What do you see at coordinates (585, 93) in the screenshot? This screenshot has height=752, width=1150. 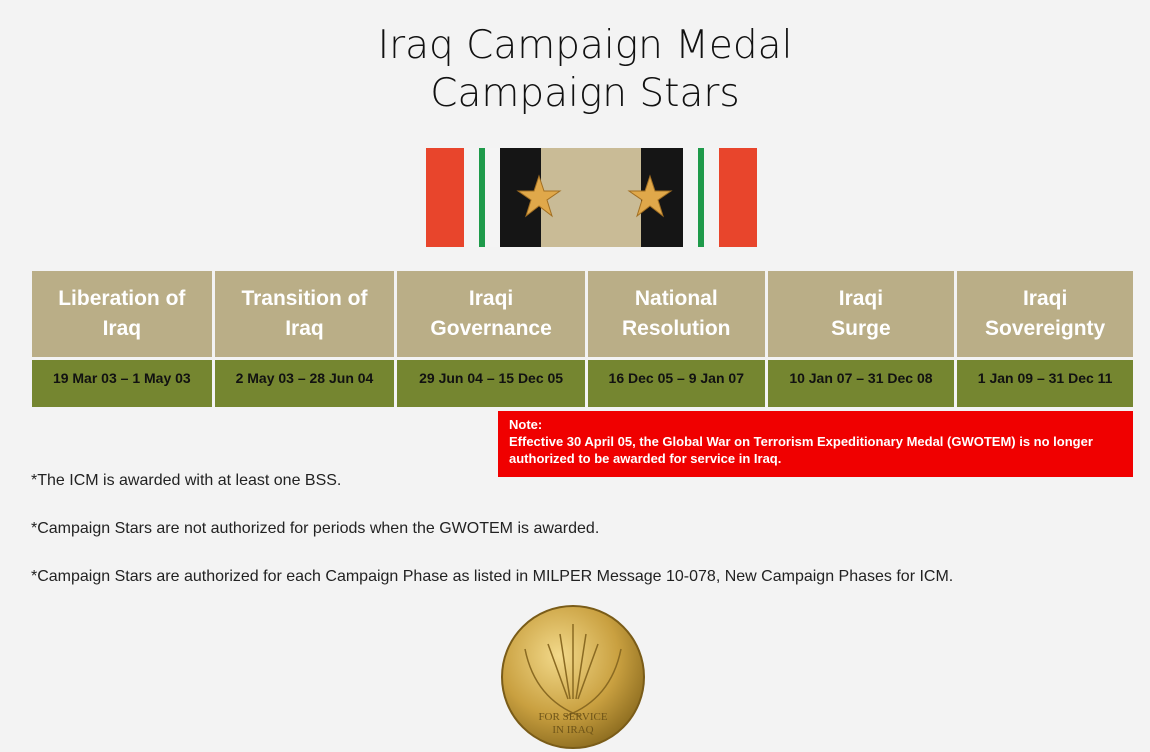 I see `title-line-2: Campaign Stars` at bounding box center [585, 93].